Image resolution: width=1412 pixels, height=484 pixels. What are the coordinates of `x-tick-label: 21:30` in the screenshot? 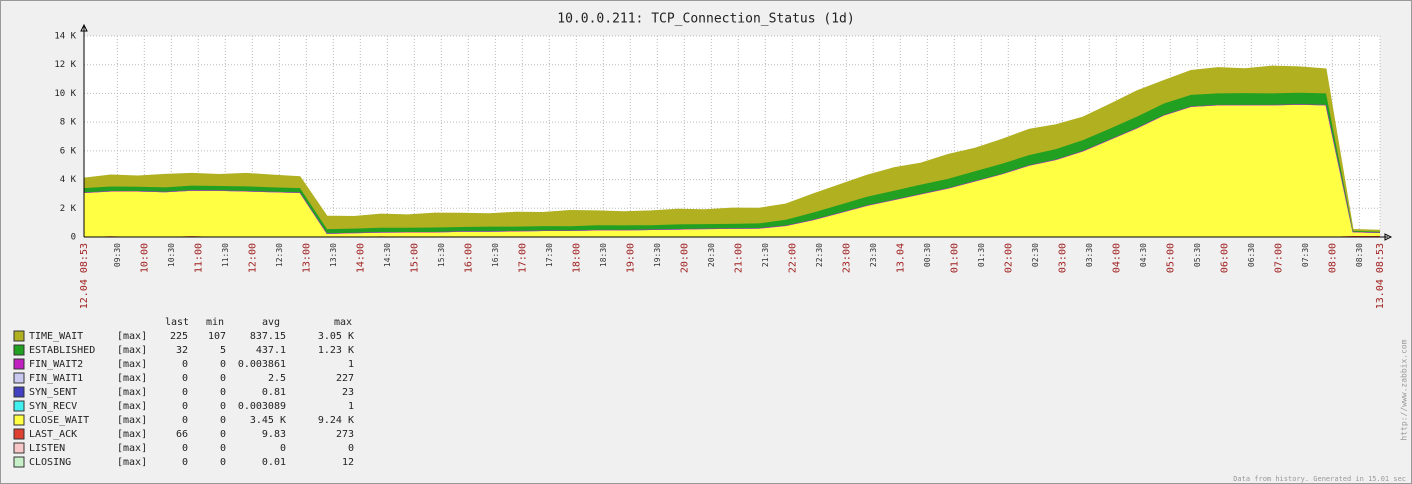 It's located at (765, 255).